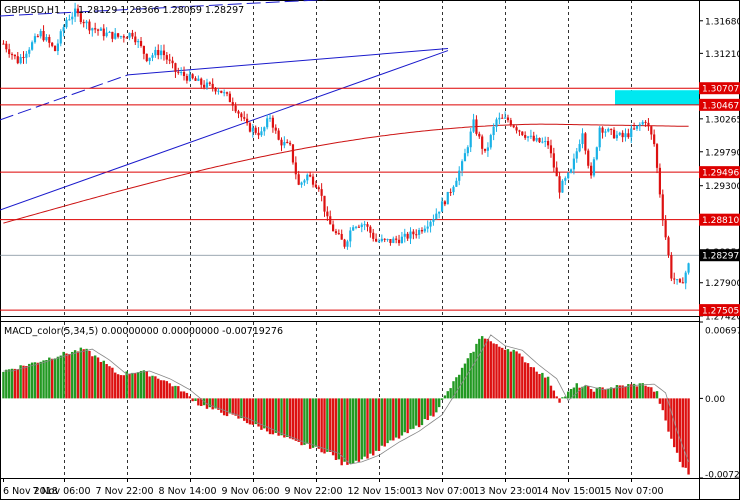  I want to click on price-level-label: 1.30707, so click(720, 90).